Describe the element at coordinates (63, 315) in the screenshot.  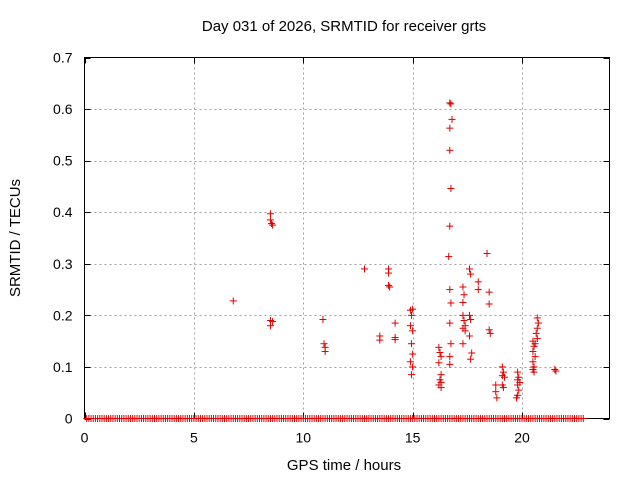
I see `y-tick-label: 0.2` at that location.